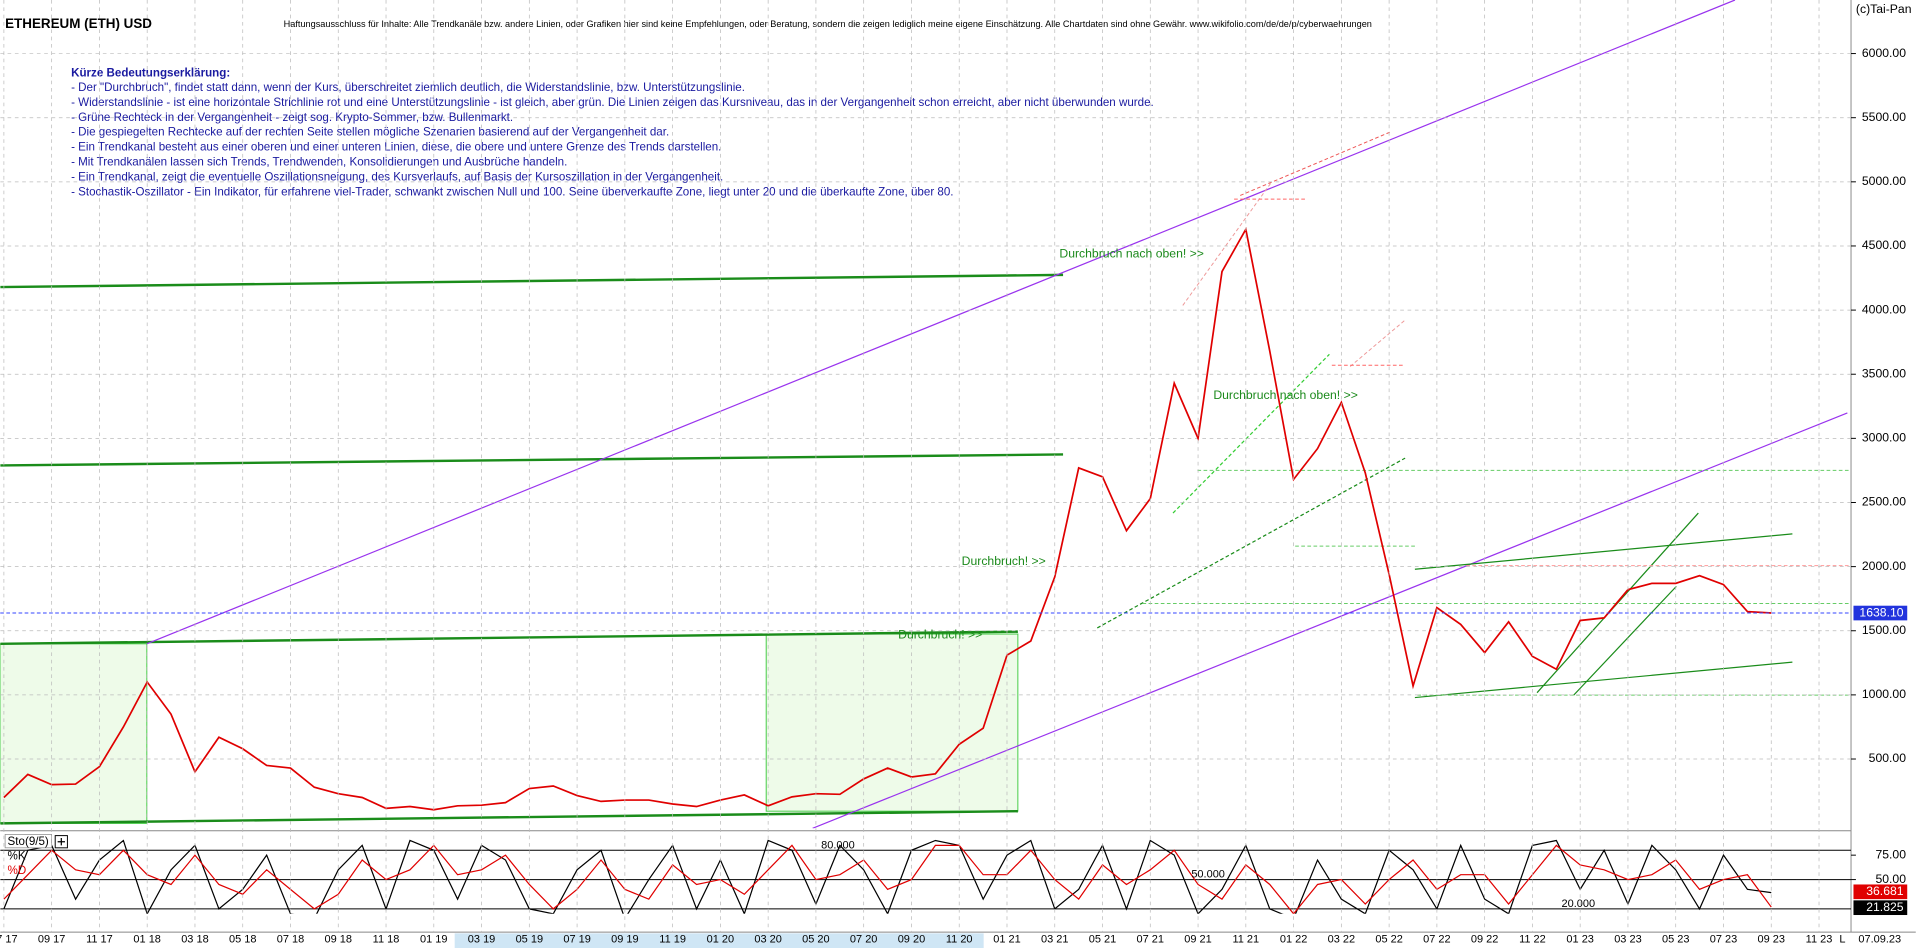 This screenshot has height=948, width=1916. Describe the element at coordinates (1151, 939) in the screenshot. I see `x-tick-label: 07 21` at that location.